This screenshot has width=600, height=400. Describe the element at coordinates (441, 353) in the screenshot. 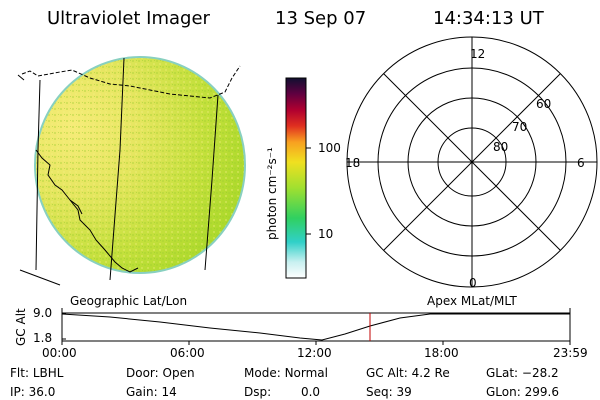

I see `timeline-xtick-1800: 18:00` at that location.